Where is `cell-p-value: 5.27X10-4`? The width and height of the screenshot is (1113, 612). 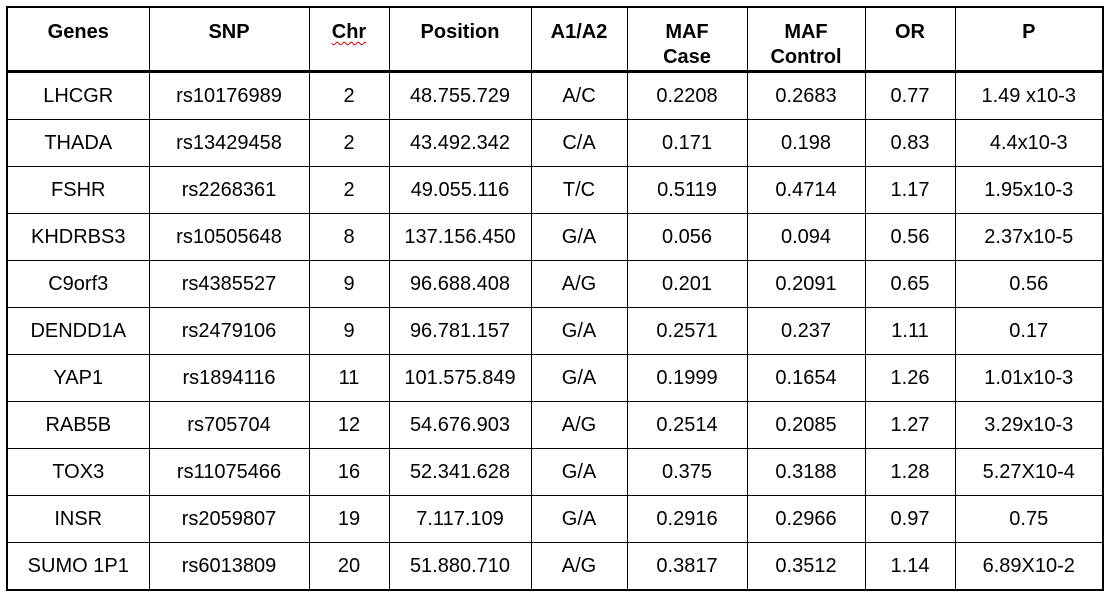 cell-p-value: 5.27X10-4 is located at coordinates (1029, 472).